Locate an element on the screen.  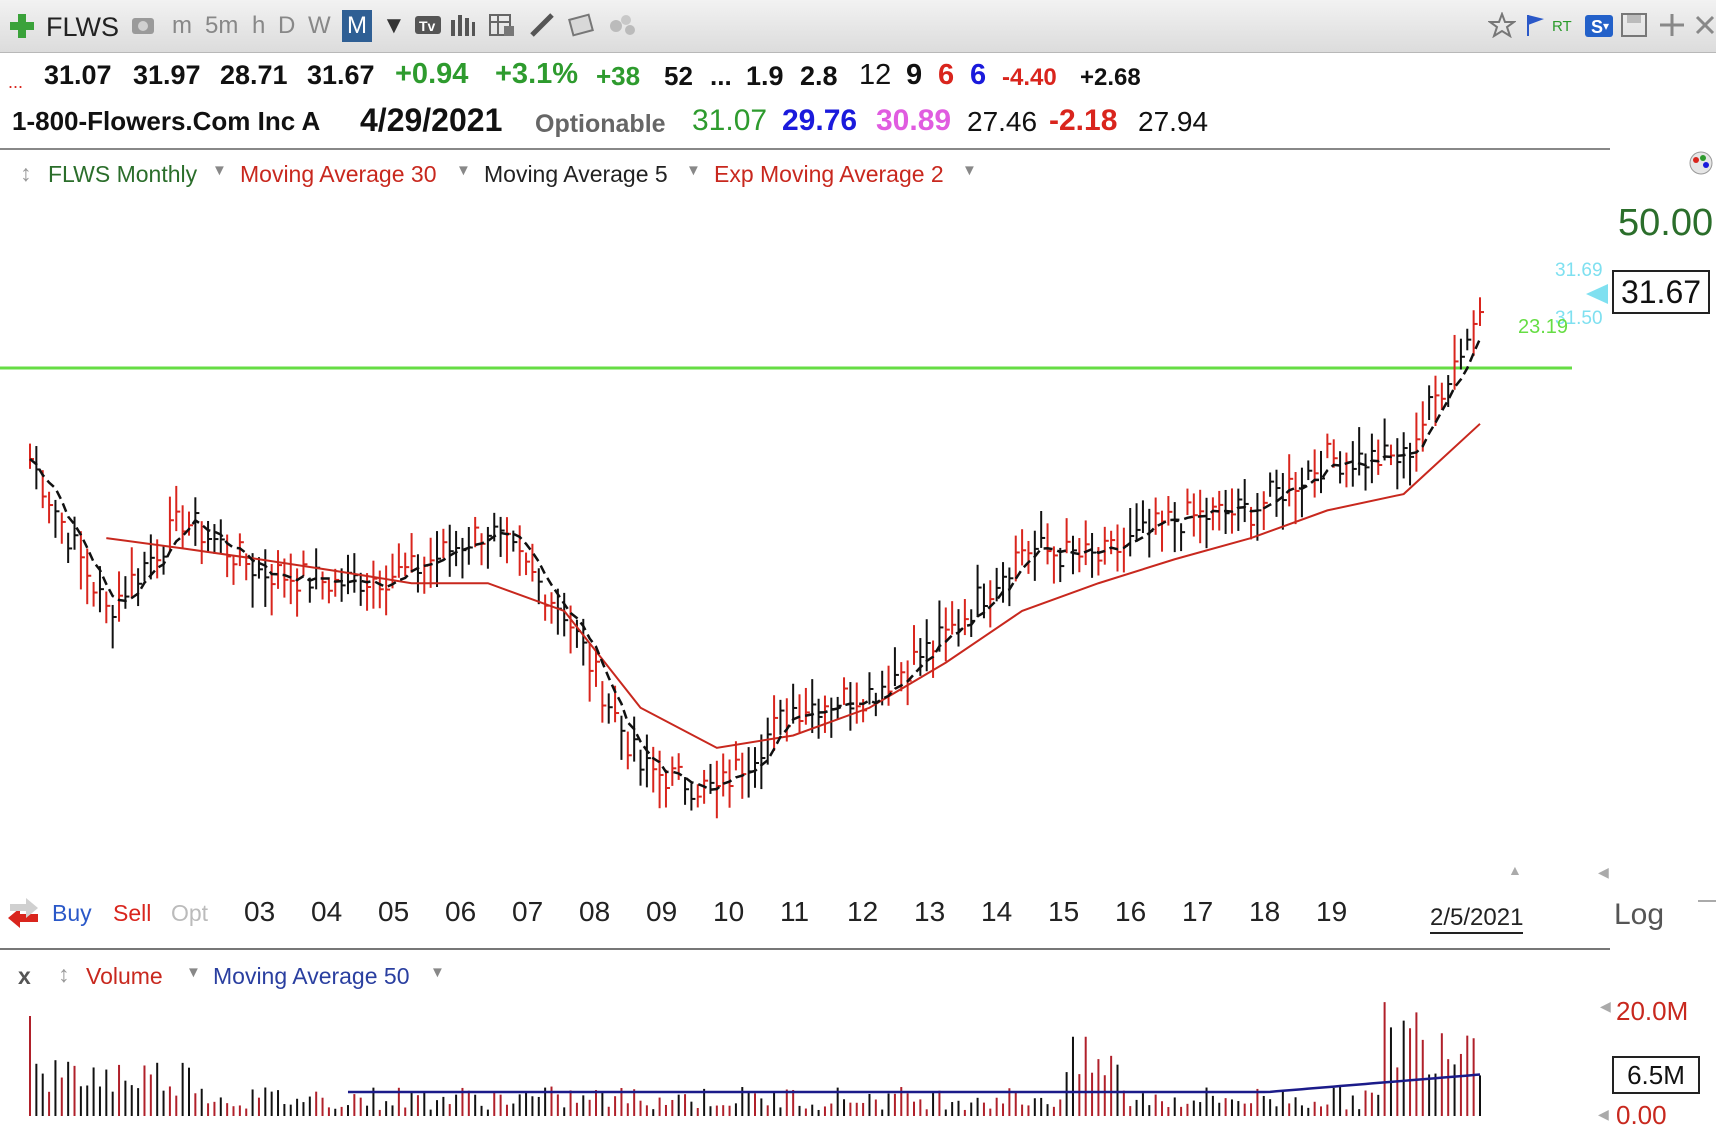
x-axis-year-03: 03 is located at coordinates (260, 911).